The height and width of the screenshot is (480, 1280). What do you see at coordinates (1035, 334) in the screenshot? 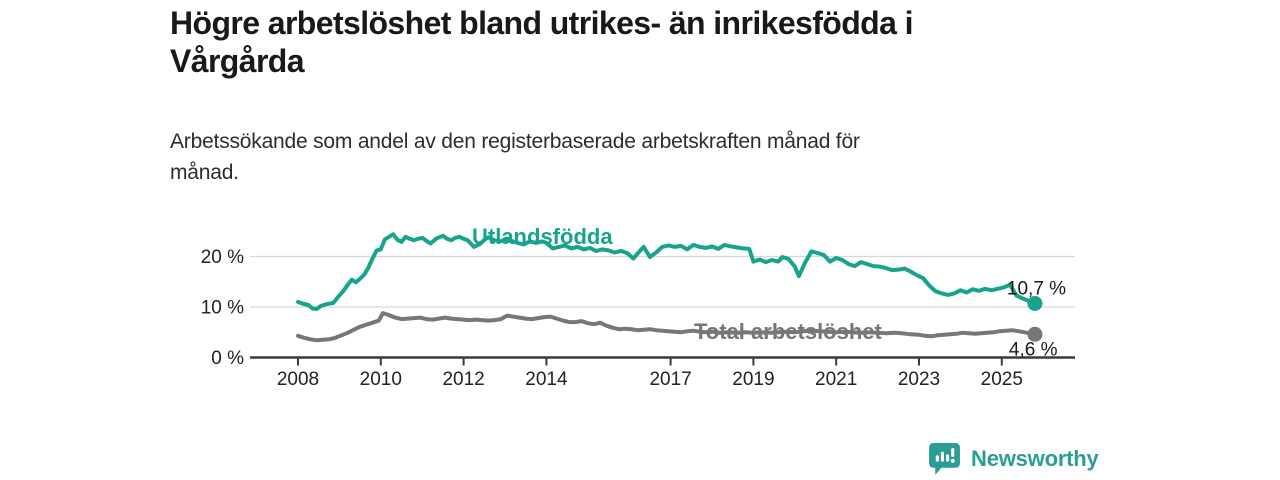
I see `series-end-dot-total-arbetsl-shet` at bounding box center [1035, 334].